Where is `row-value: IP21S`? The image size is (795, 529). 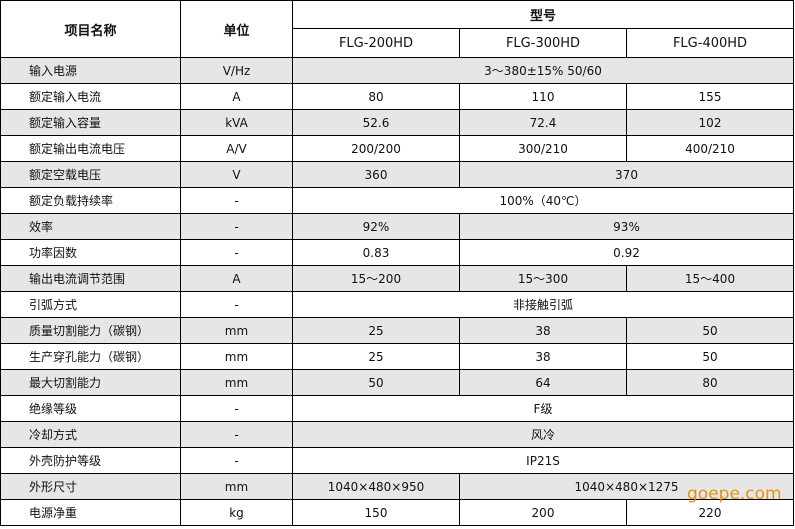 row-value: IP21S is located at coordinates (543, 460).